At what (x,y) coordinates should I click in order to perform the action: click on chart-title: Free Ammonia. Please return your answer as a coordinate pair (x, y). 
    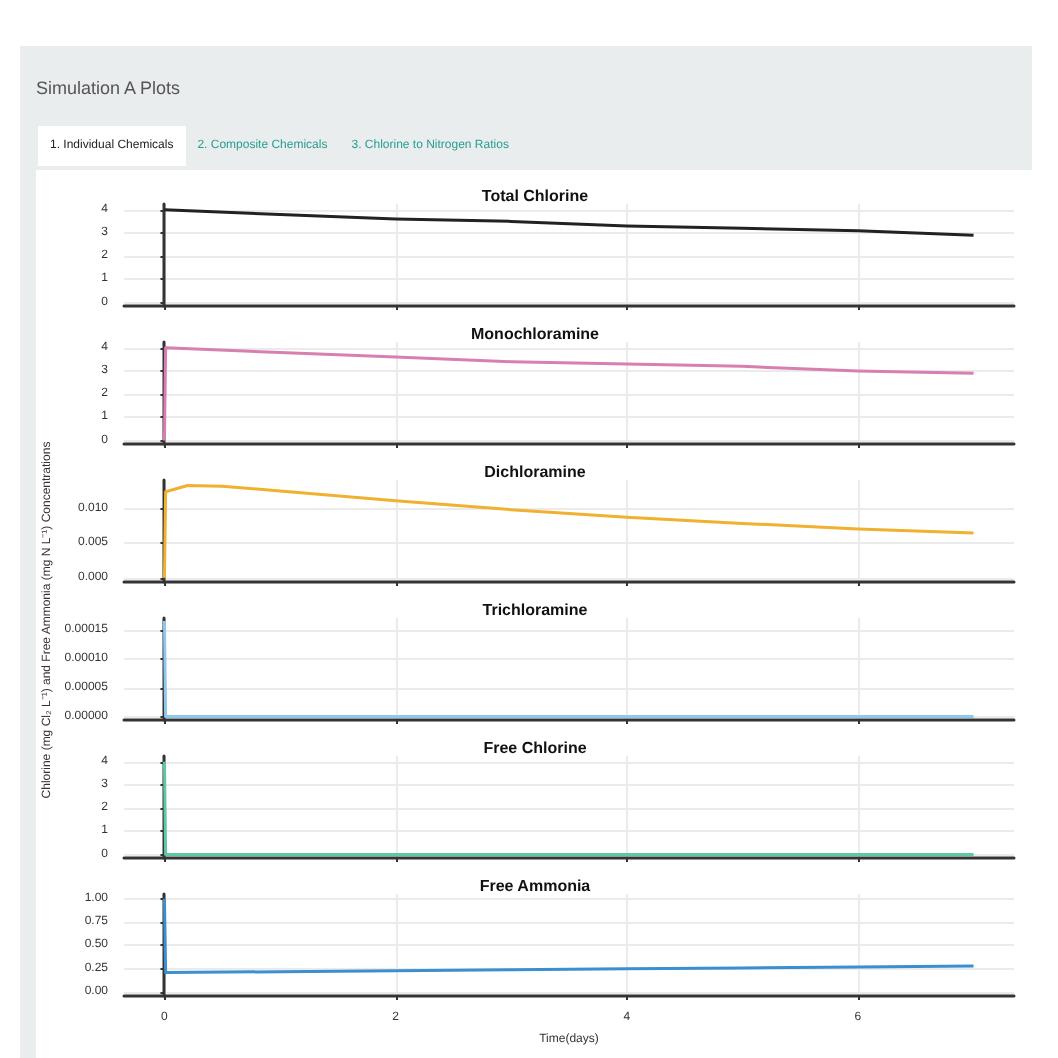
    Looking at the image, I should click on (535, 886).